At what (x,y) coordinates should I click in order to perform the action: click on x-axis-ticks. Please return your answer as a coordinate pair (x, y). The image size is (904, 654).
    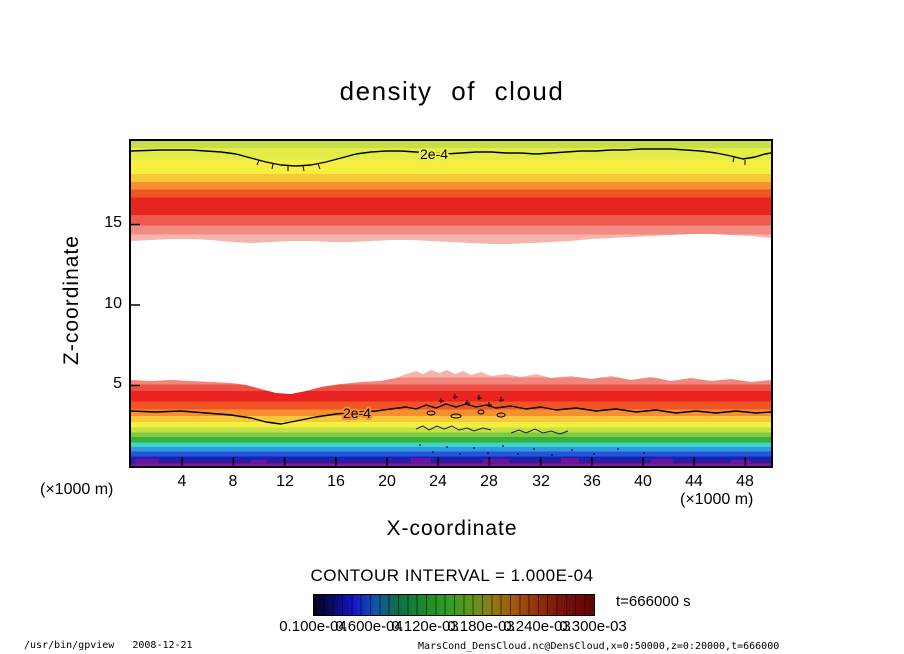
    Looking at the image, I should click on (464, 461).